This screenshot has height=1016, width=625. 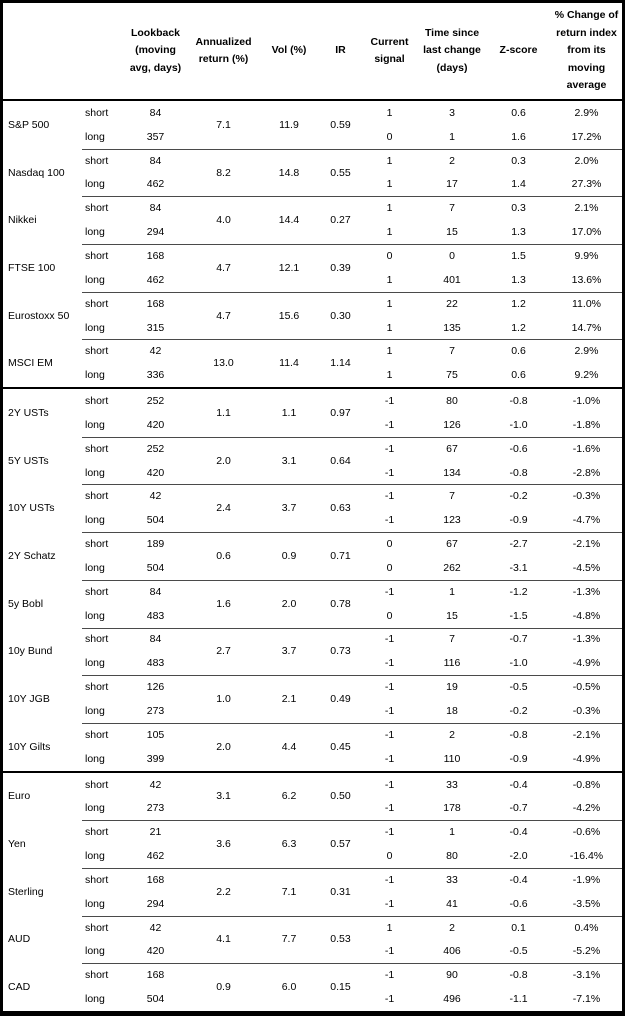 I want to click on pct-short-value: -2.1%, so click(x=586, y=544).